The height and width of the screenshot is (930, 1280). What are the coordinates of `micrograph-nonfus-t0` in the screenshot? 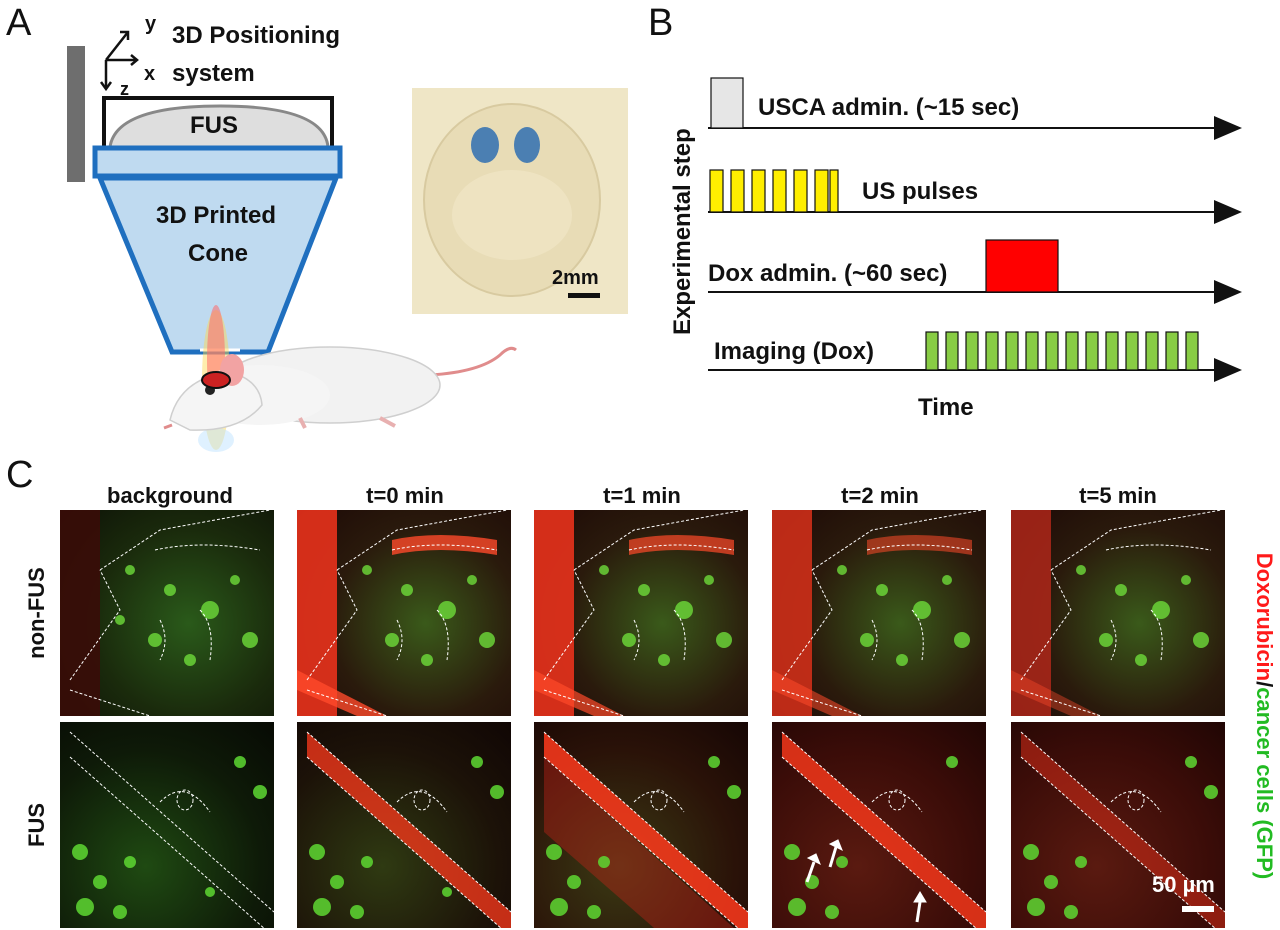 It's located at (404, 613).